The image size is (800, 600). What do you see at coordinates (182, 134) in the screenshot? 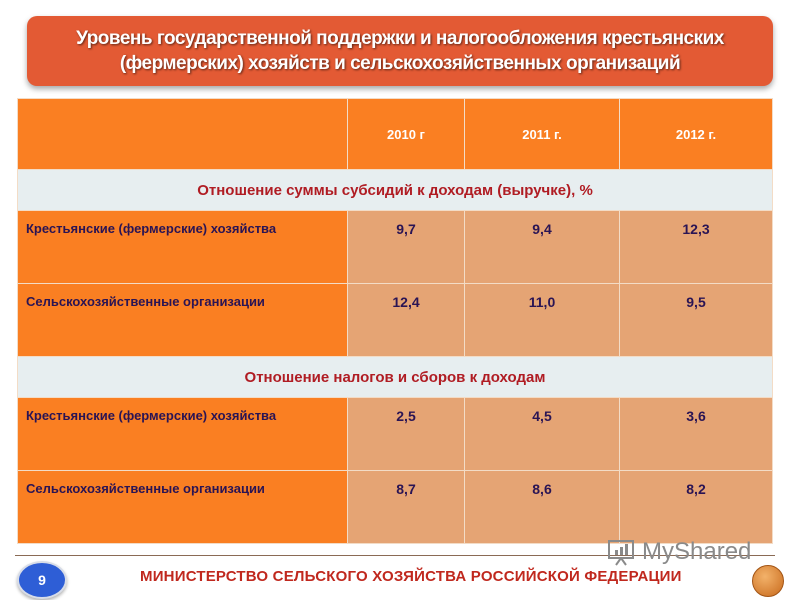
I see `header-cell-empty` at bounding box center [182, 134].